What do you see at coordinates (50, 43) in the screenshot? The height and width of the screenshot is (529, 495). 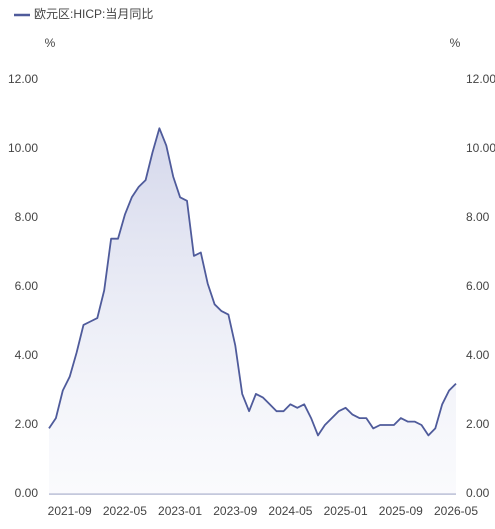 I see `y-unit: %` at bounding box center [50, 43].